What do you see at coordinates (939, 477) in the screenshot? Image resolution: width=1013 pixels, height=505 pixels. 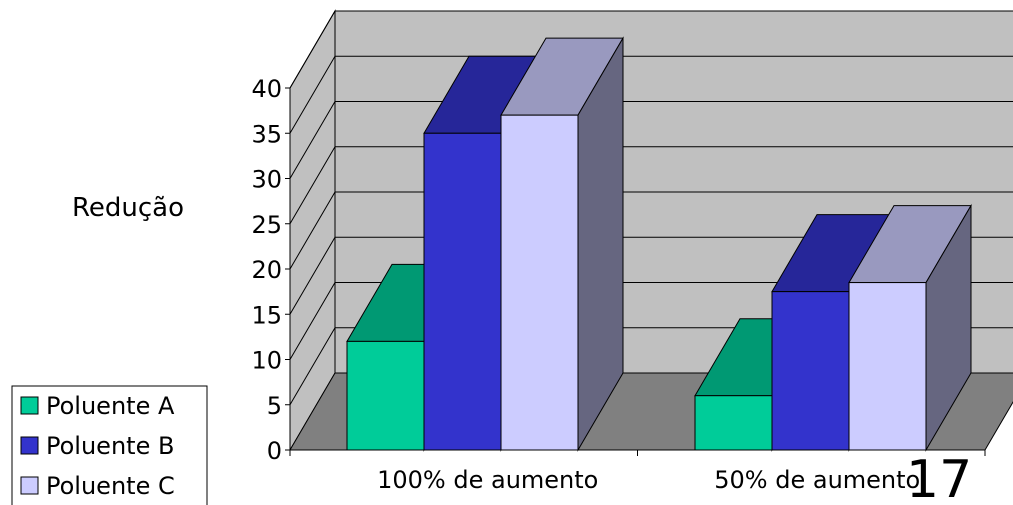 I see `page-number: 17` at bounding box center [939, 477].